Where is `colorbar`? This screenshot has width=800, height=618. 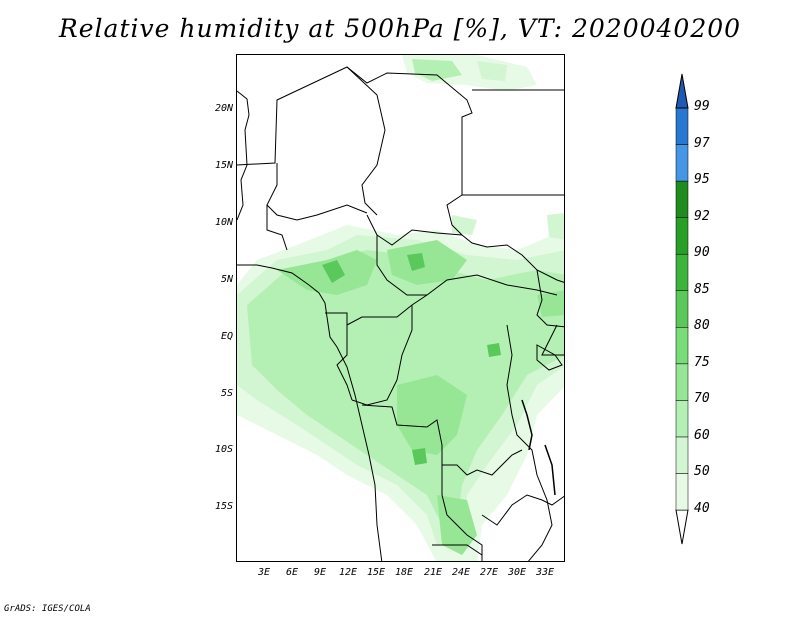 colorbar is located at coordinates (682, 309).